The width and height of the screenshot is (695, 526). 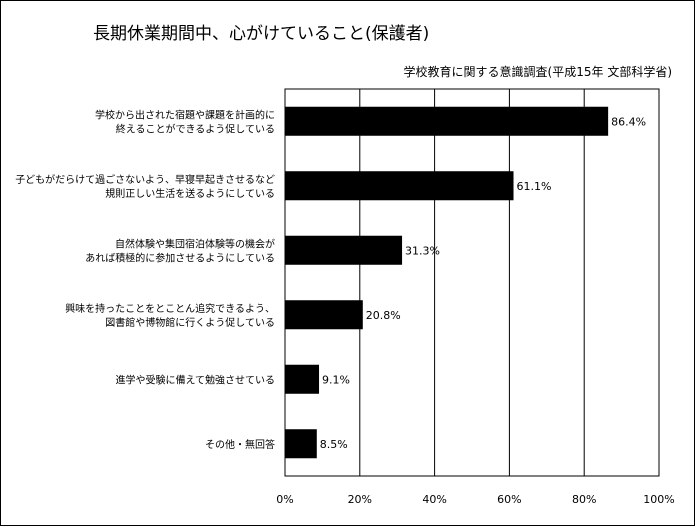 I want to click on x-tick-label: 20%, so click(x=360, y=499).